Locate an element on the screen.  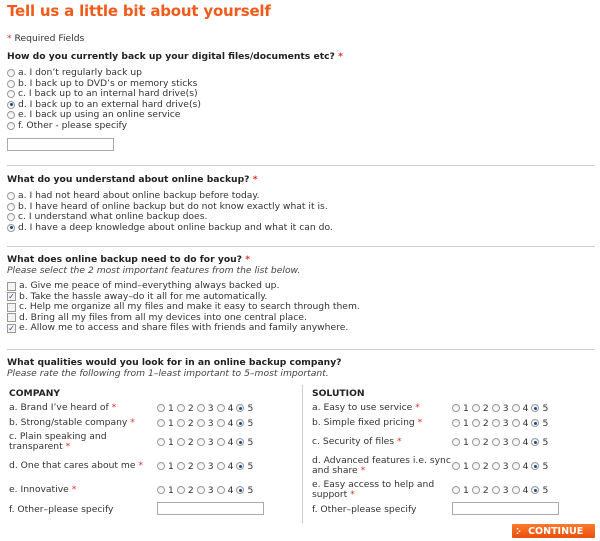
company-other-input is located at coordinates (210, 508).